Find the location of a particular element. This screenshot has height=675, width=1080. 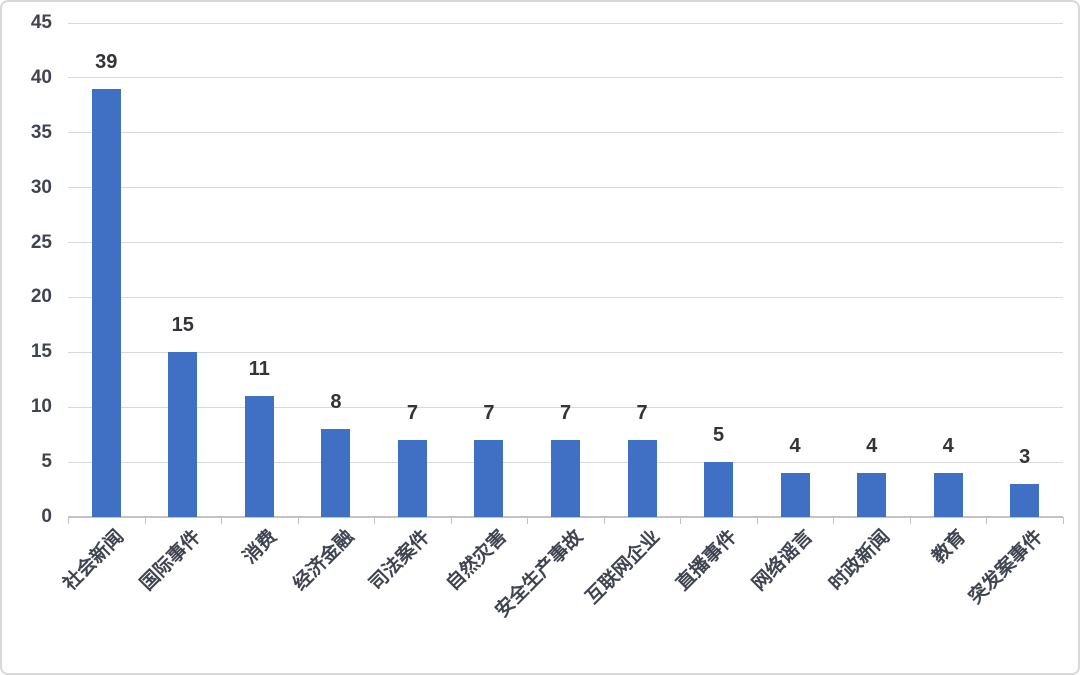

x-tick-label: 经济金融 is located at coordinates (324, 560).